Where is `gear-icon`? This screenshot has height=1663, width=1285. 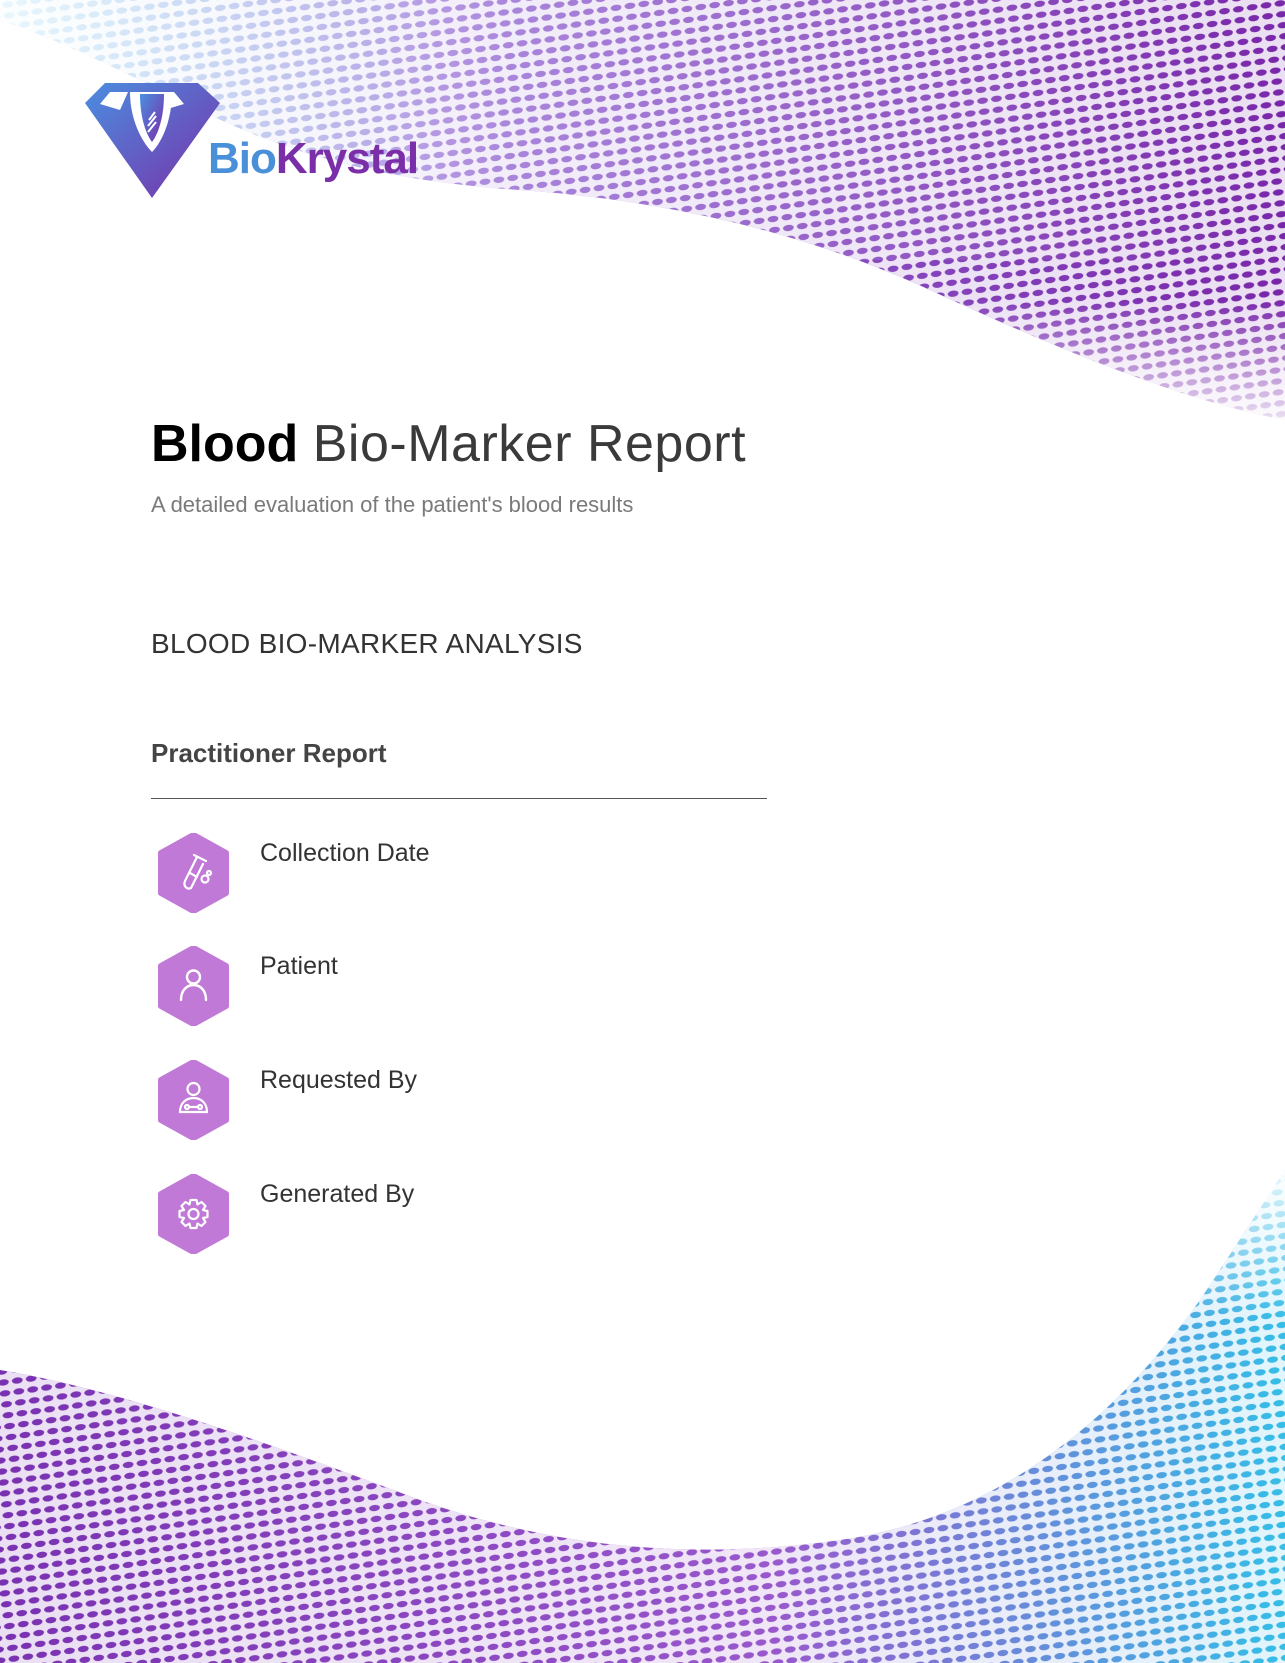 gear-icon is located at coordinates (193, 1214).